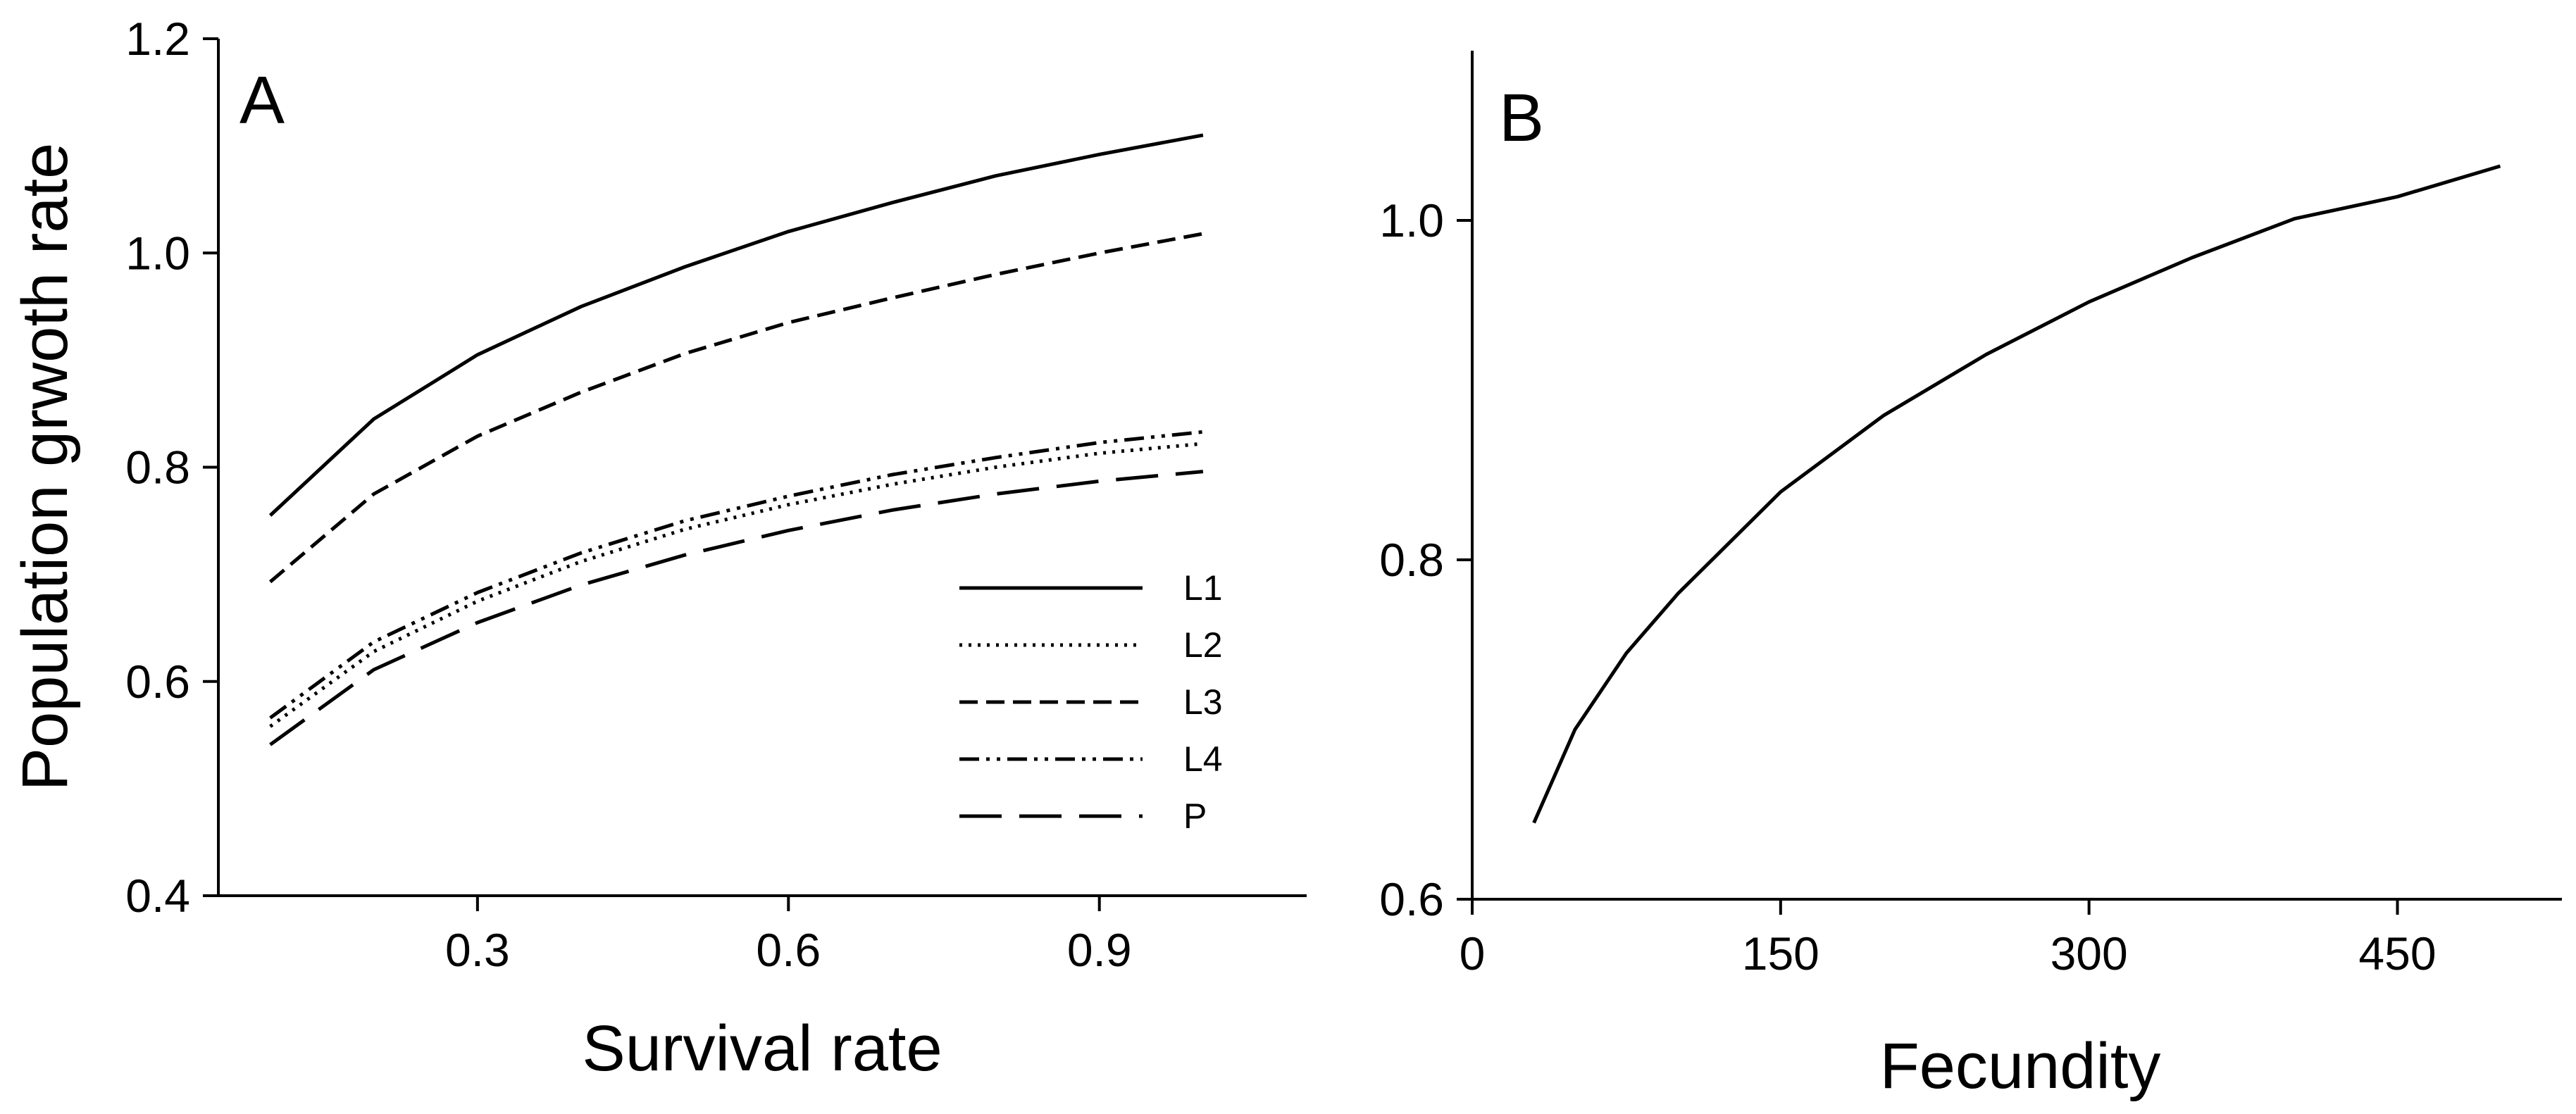  Describe the element at coordinates (1948, 939) in the screenshot. I see `panel-b-x-ticks: 0 150 300 450` at that location.